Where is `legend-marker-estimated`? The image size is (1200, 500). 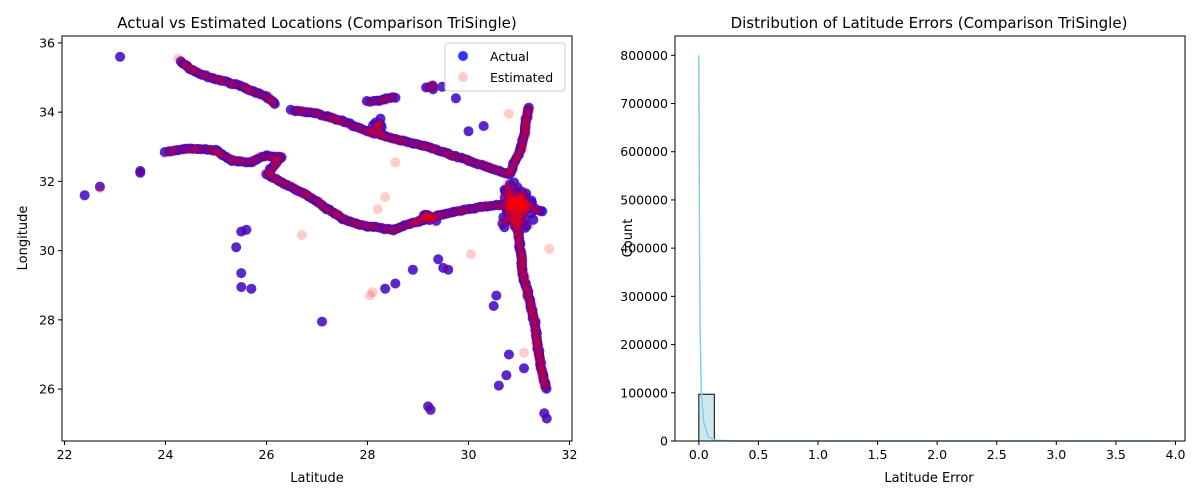
legend-marker-estimated is located at coordinates (463, 77).